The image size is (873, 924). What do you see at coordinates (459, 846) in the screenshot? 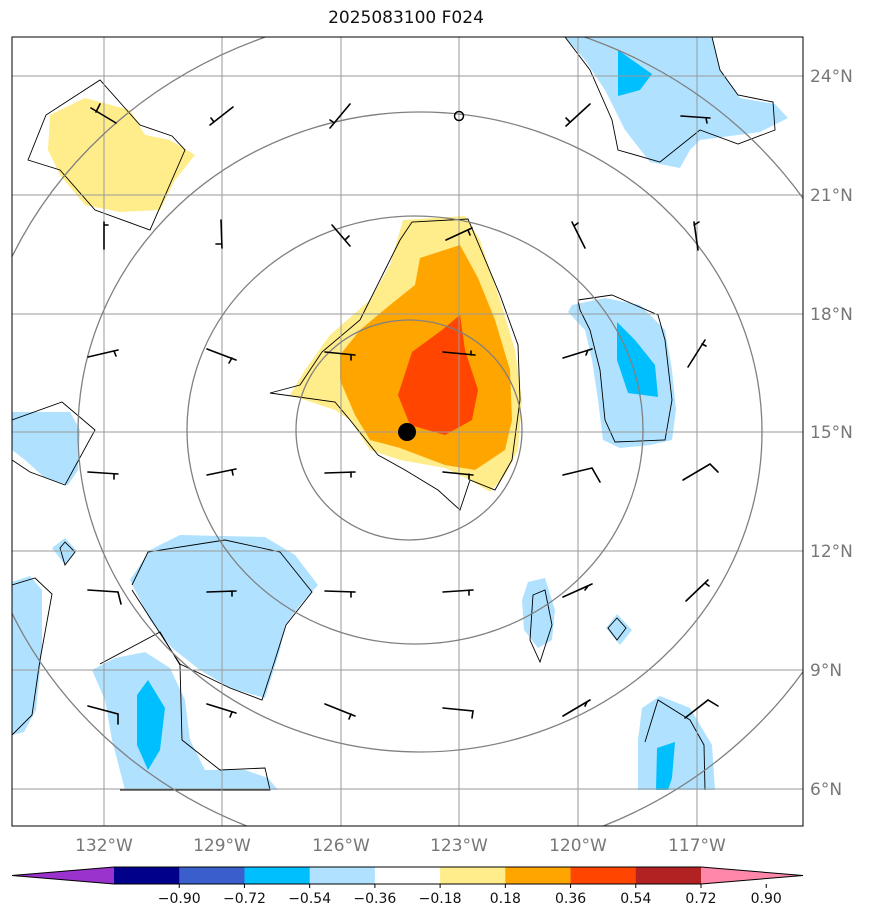
I see `lon-label: 123°W` at bounding box center [459, 846].